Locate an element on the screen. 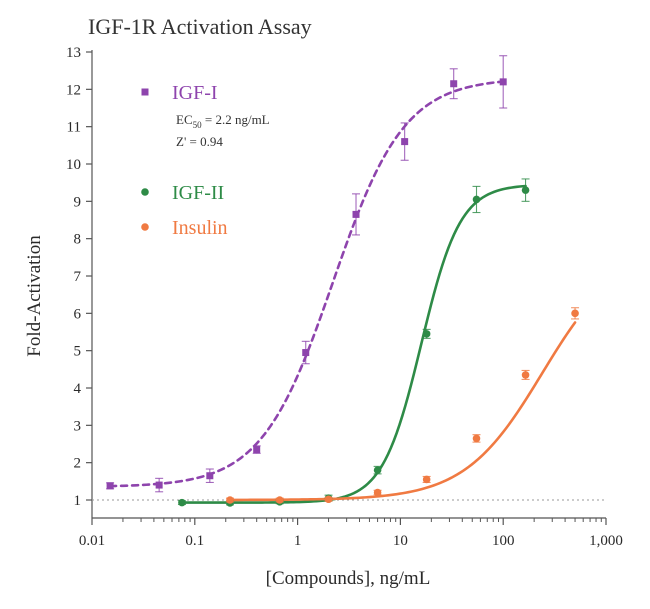 This screenshot has width=650, height=609. legend-marker-igf-i is located at coordinates (145, 92).